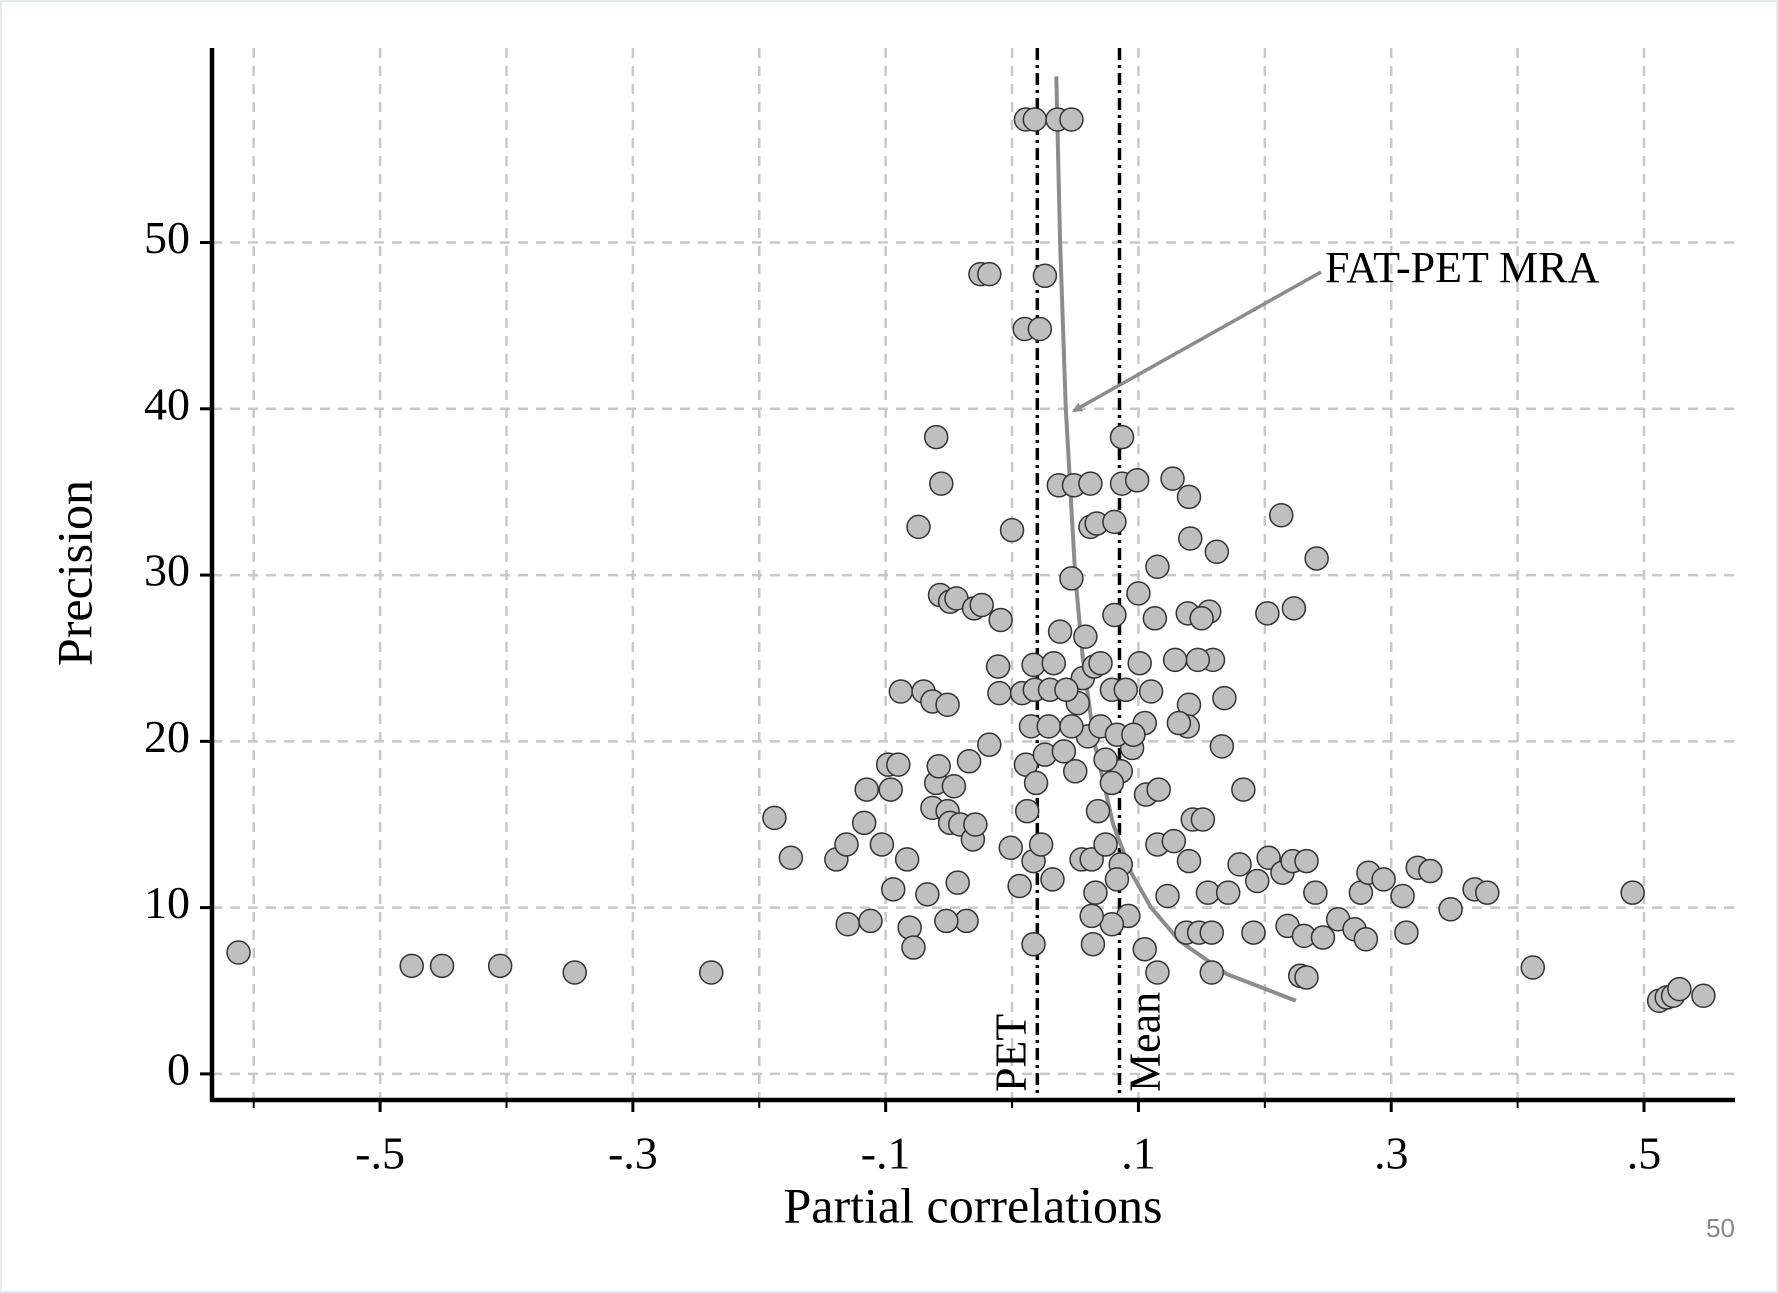 The image size is (1778, 1293). Describe the element at coordinates (1720, 1228) in the screenshot. I see `page-number: 50` at that location.